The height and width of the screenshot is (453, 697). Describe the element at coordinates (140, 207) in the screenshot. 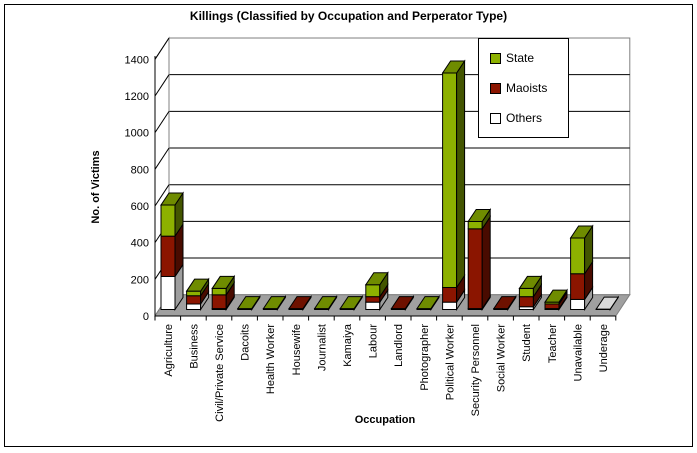

I see `y-tick-label-600: 600` at that location.